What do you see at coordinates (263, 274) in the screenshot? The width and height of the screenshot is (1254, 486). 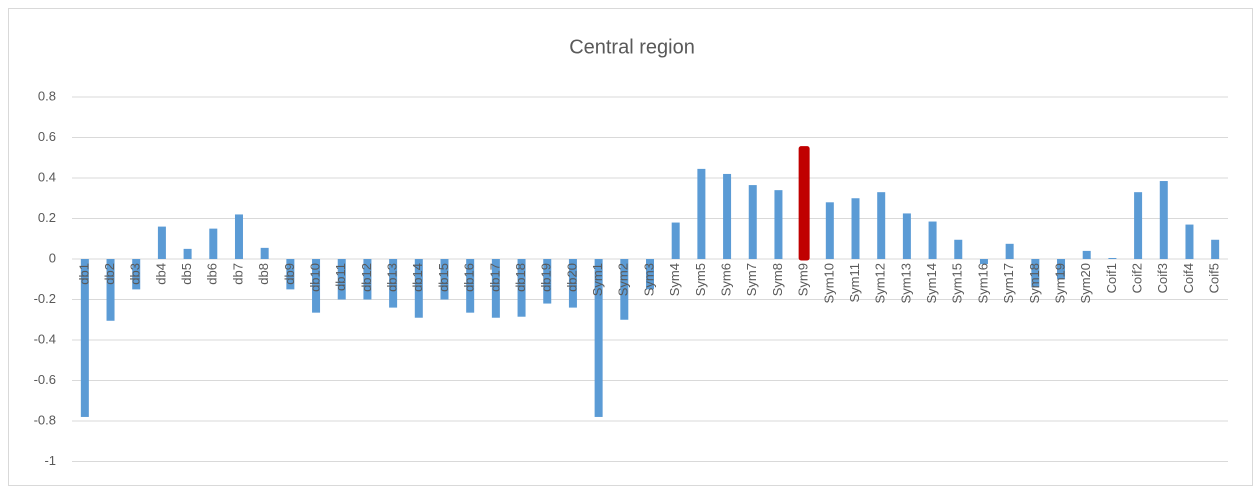 I see `x-tick-label: db8` at bounding box center [263, 274].